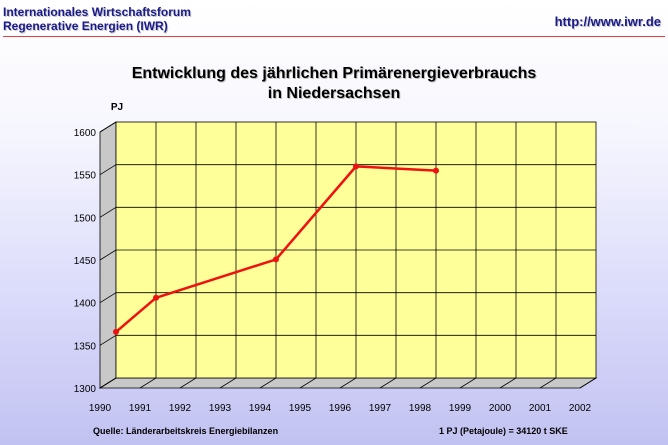 Image resolution: width=668 pixels, height=445 pixels. What do you see at coordinates (85, 346) in the screenshot?
I see `y-tick-label: 1350` at bounding box center [85, 346].